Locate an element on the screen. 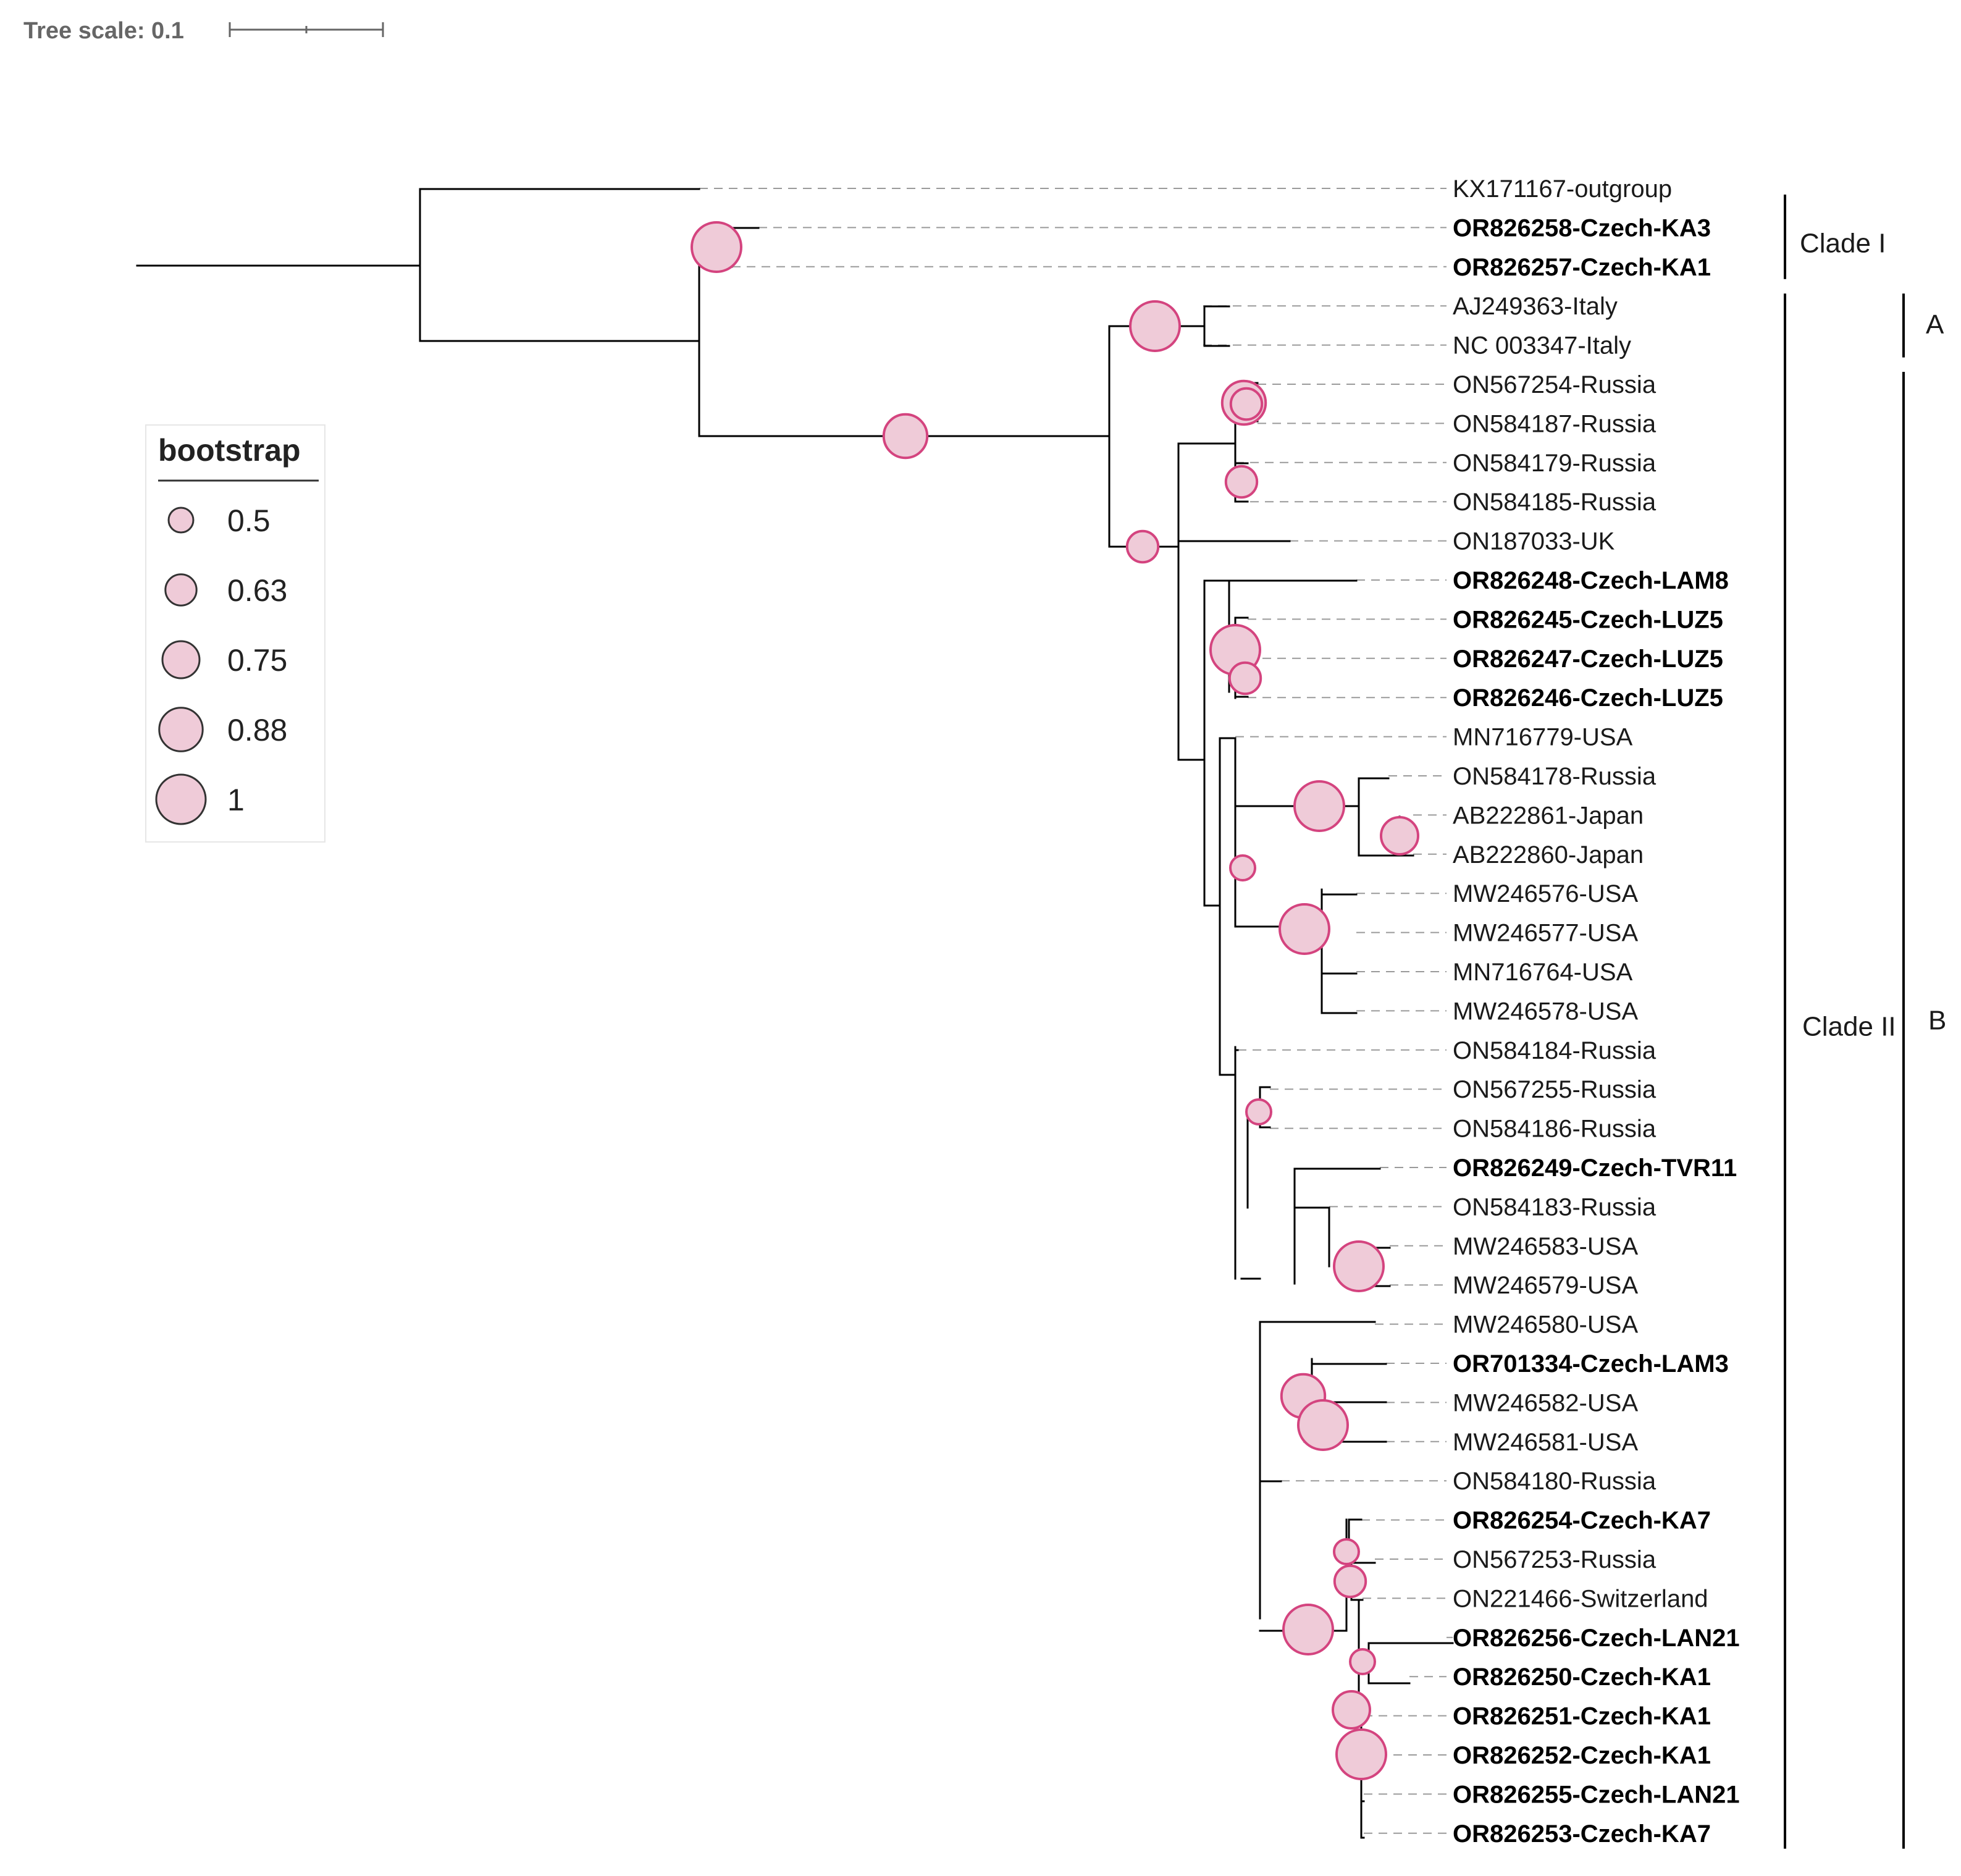 This screenshot has height=1876, width=1961. clade-label: Clade II is located at coordinates (1849, 1026).